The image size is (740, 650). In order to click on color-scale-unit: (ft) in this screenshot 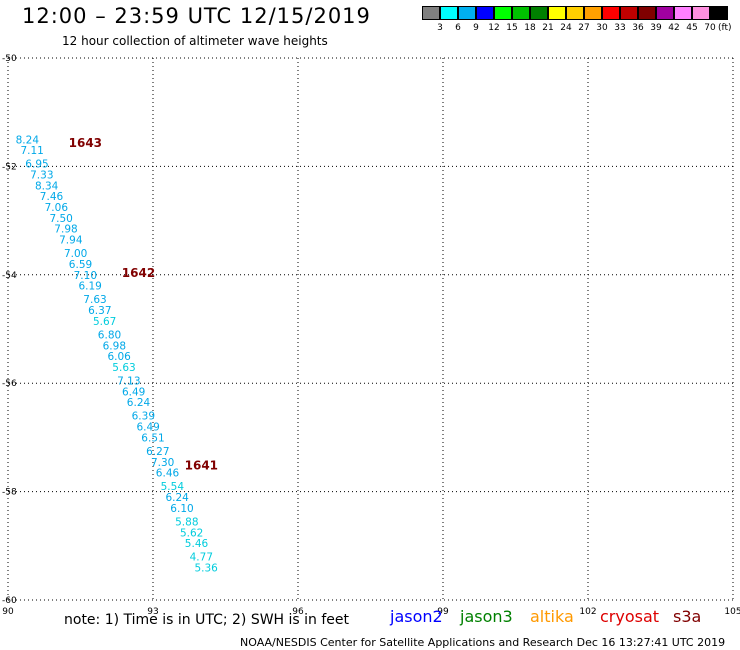, I will do `click(725, 28)`.